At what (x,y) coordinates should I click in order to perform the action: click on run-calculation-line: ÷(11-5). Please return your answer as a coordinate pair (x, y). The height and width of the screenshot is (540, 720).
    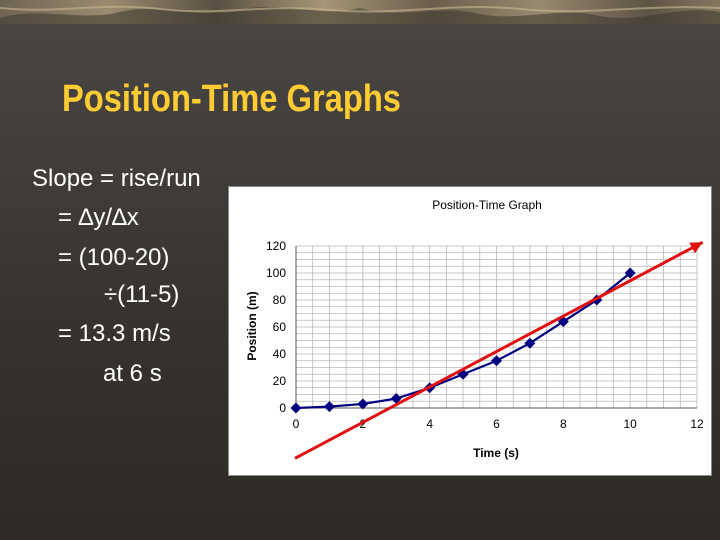
    Looking at the image, I should click on (142, 294).